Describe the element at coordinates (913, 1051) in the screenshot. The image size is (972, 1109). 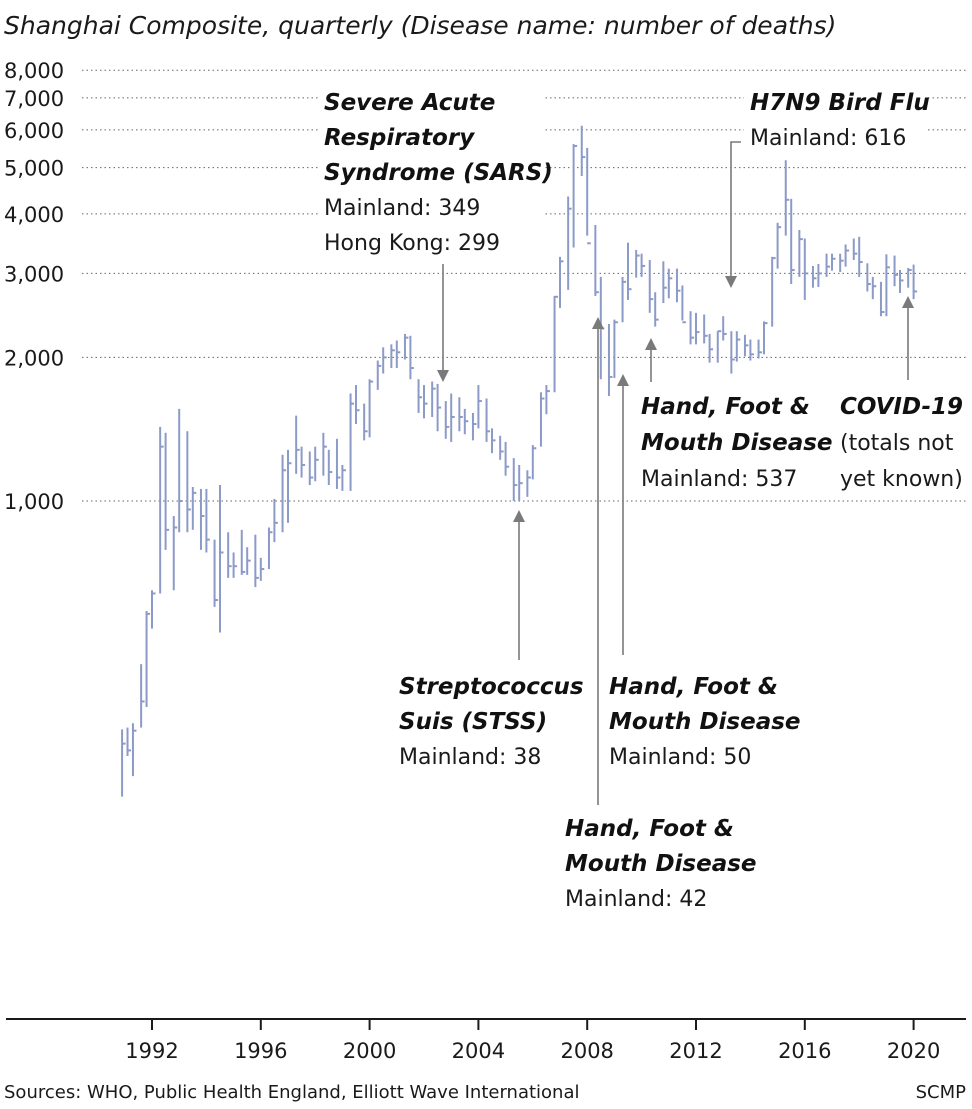
I see `x-tick-label: 2020` at that location.